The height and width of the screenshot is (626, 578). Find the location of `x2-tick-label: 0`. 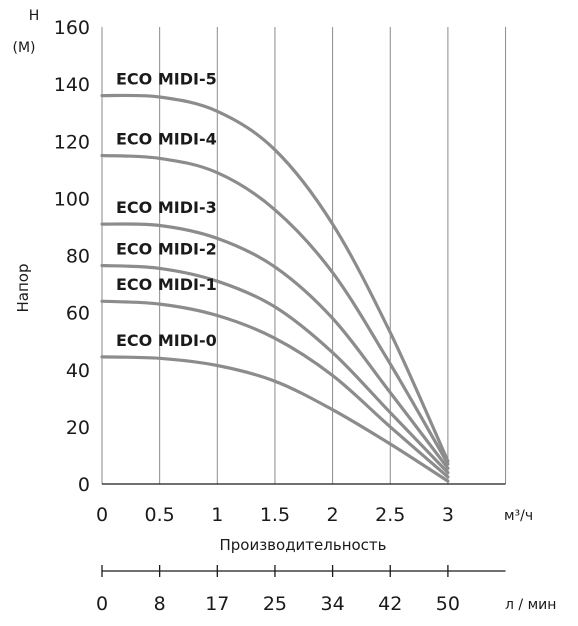

x2-tick-label: 0 is located at coordinates (102, 604).